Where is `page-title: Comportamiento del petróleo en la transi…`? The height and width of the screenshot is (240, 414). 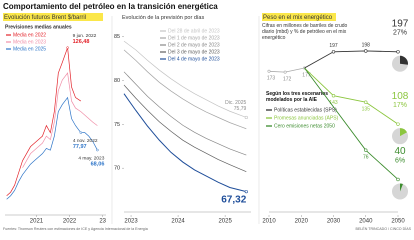
page-title: Comportamiento del petróleo en la transi… is located at coordinates (110, 6).